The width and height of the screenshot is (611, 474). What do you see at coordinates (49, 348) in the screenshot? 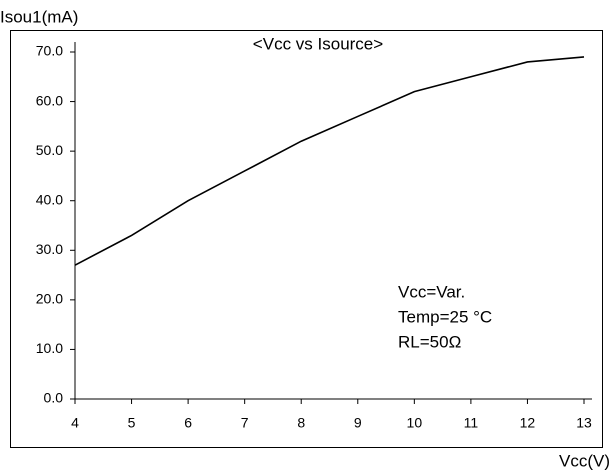
I see `y-tick-label: 10.0` at bounding box center [49, 348].